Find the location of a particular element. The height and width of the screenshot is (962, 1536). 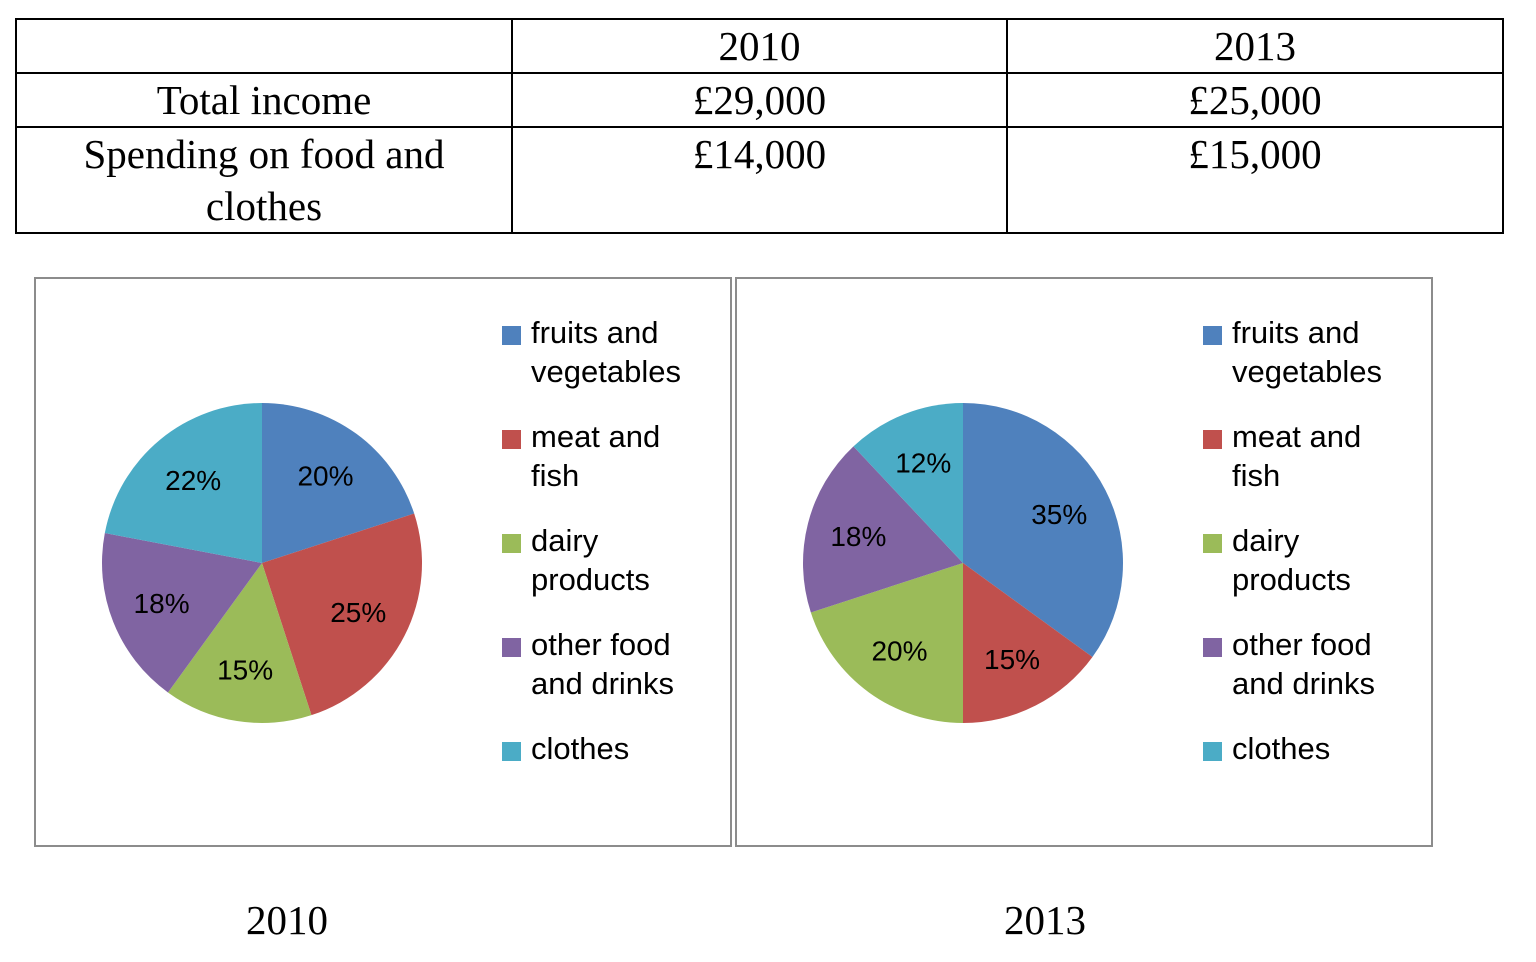

table-header-cell: 2013 is located at coordinates (1255, 46).